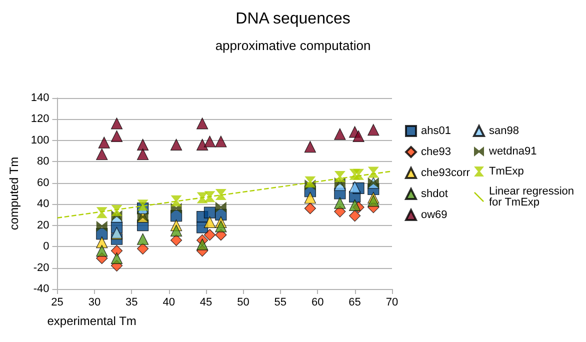 Image resolution: width=586 pixels, height=342 pixels. I want to click on y-tick-label: 120, so click(40, 119).